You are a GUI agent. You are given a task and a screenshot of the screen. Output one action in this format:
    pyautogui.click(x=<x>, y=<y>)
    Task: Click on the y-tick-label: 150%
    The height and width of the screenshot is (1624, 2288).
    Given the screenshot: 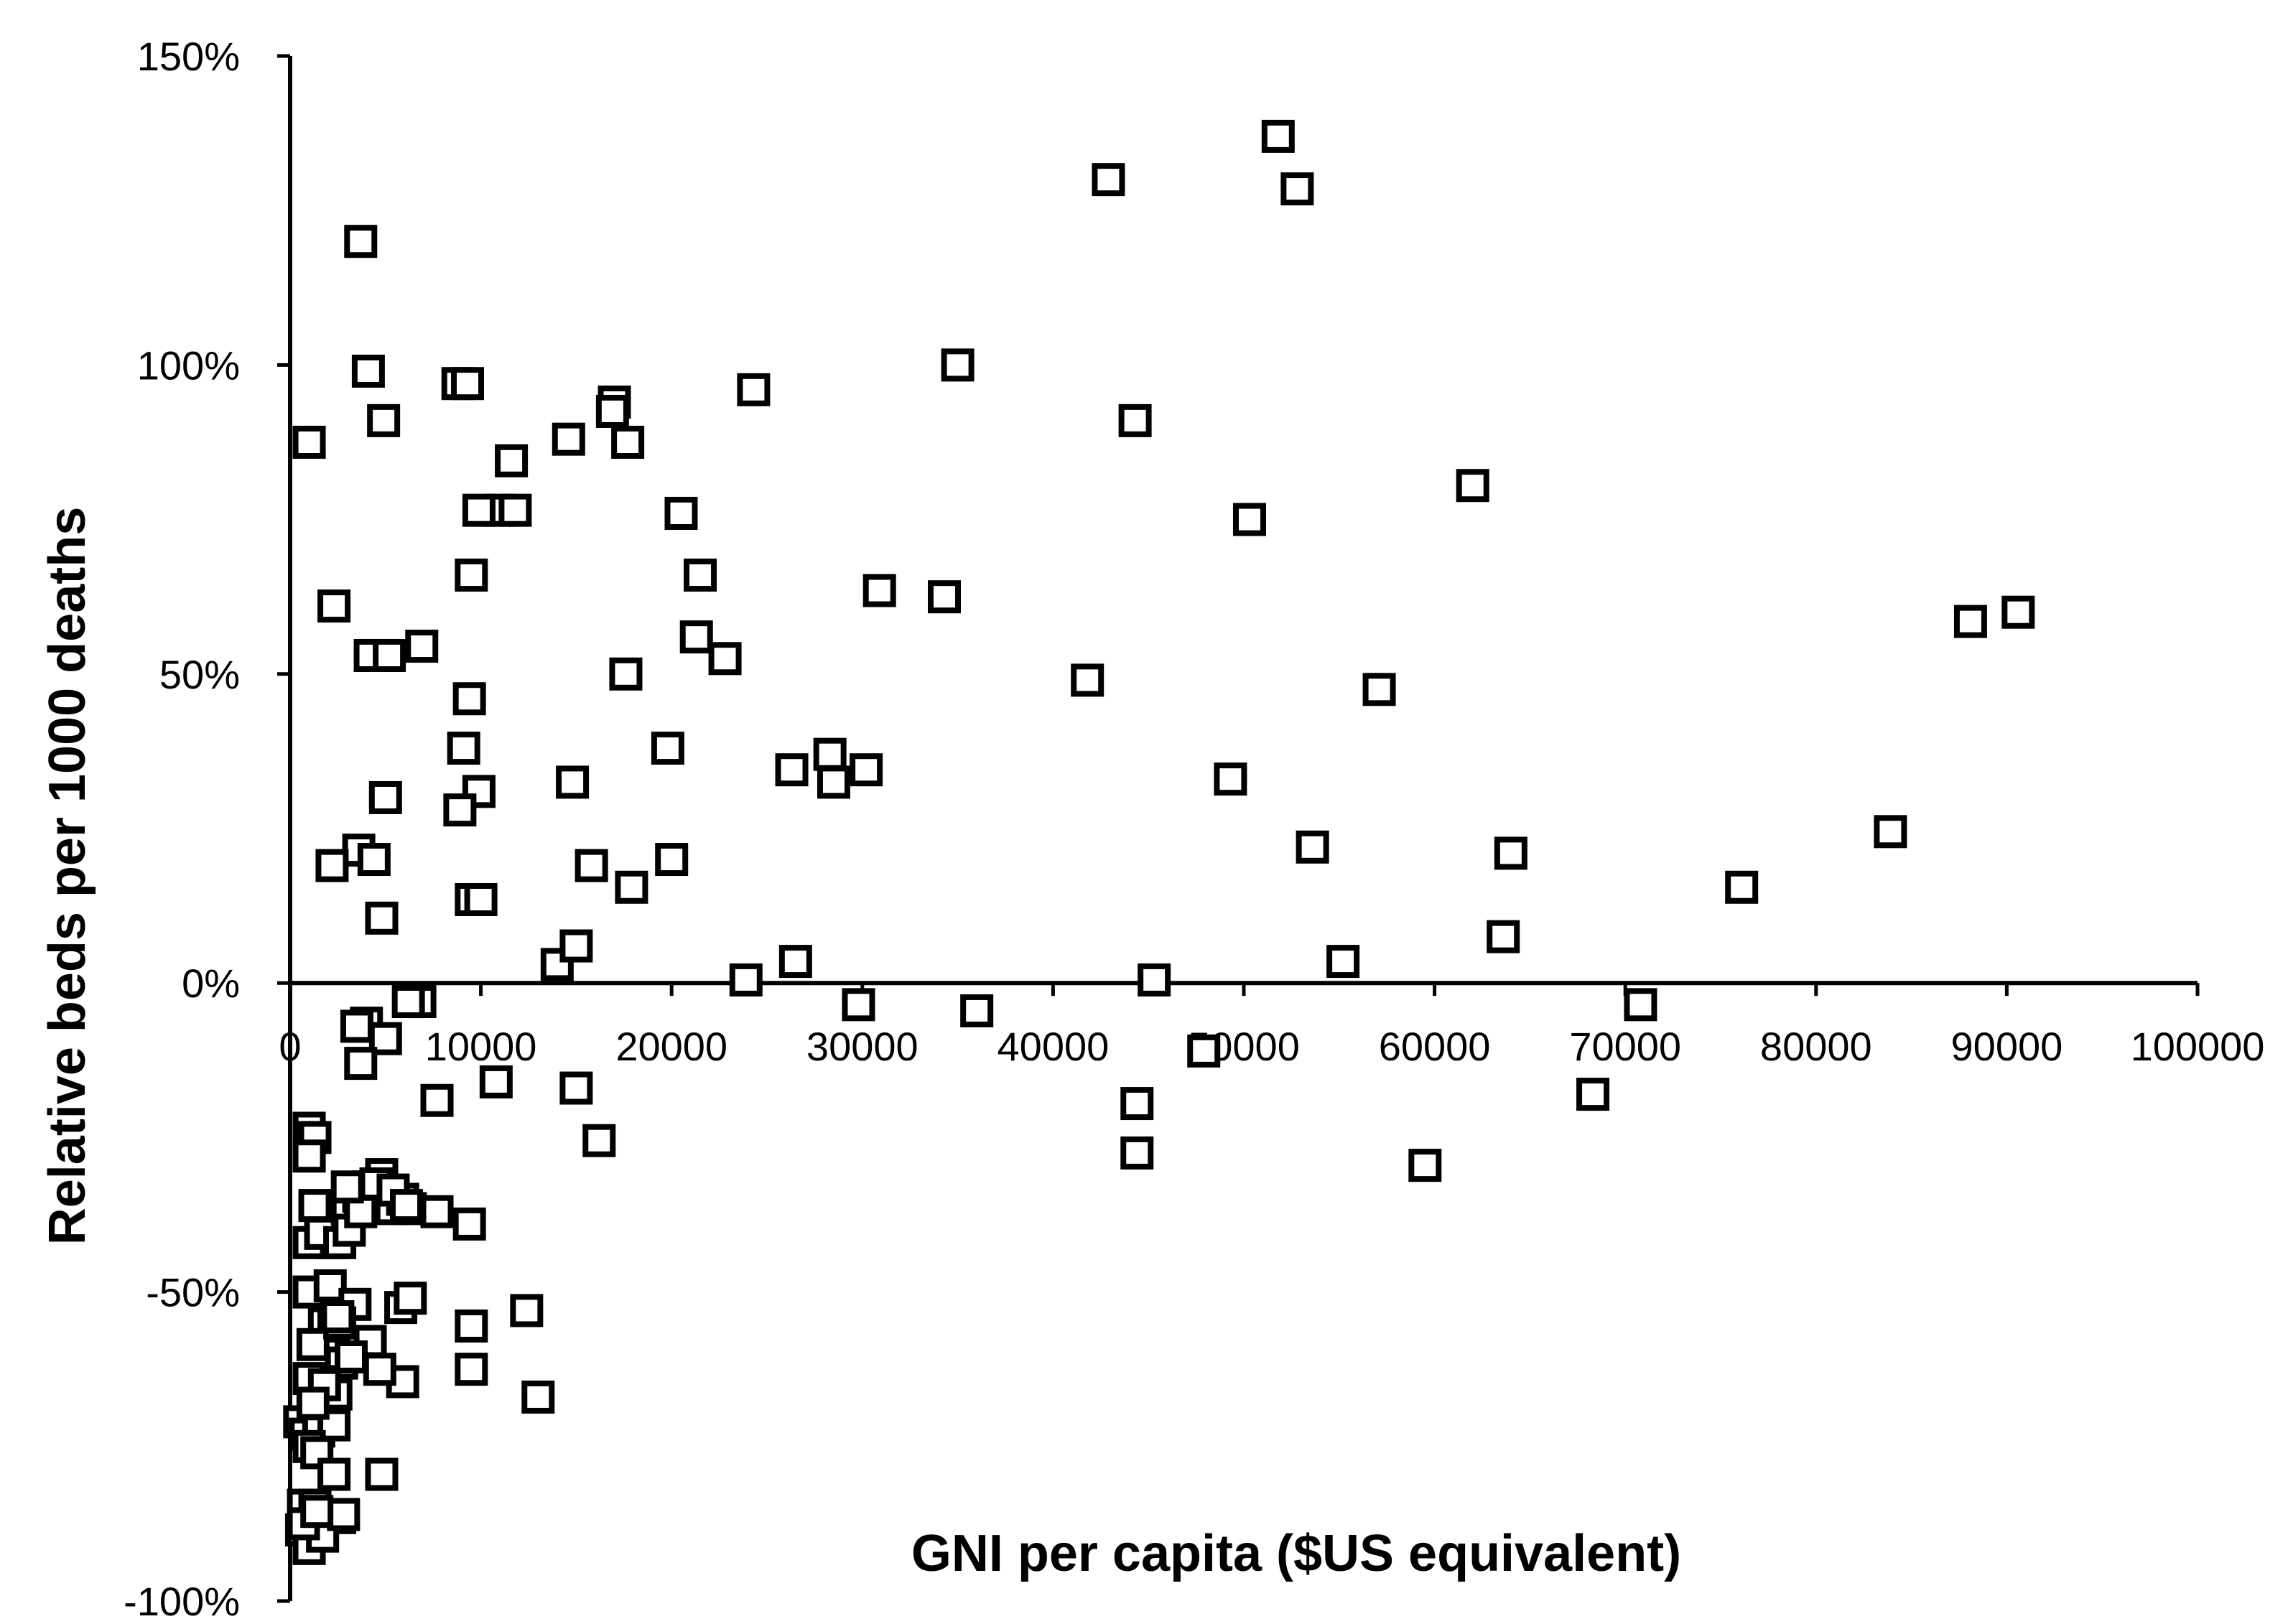 What is the action you would take?
    pyautogui.click(x=188, y=56)
    